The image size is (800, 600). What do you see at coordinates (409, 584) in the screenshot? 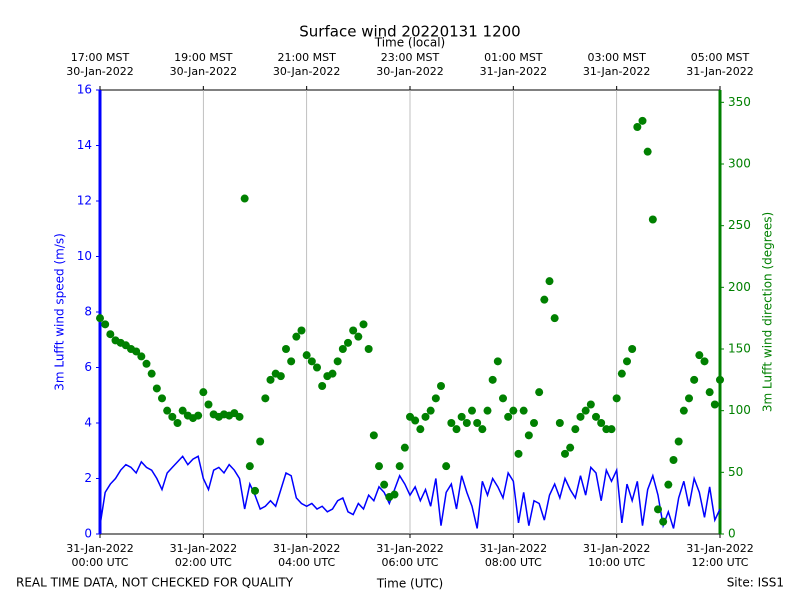
I see `x-axis-label: Time (UTC)` at bounding box center [409, 584].